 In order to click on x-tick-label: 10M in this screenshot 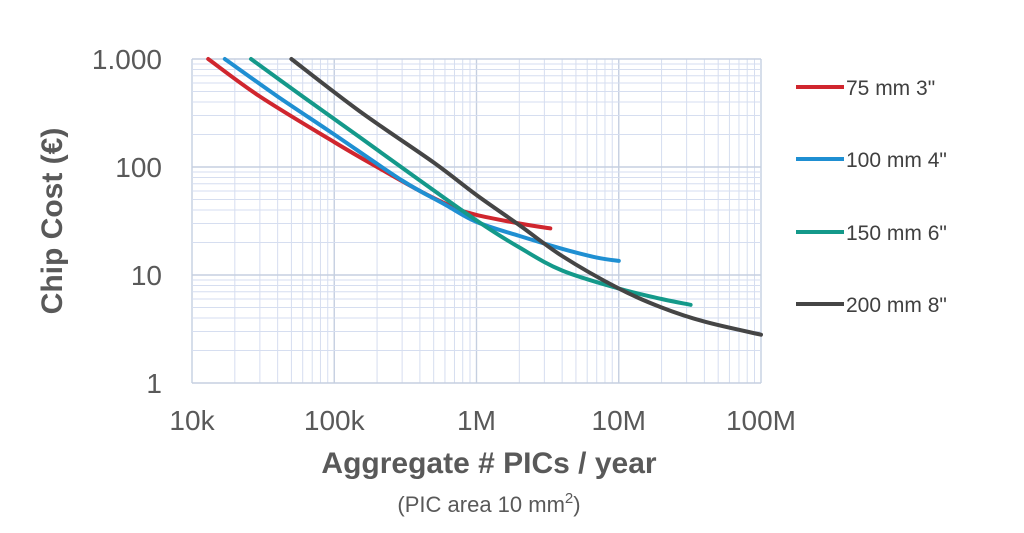, I will do `click(619, 420)`.